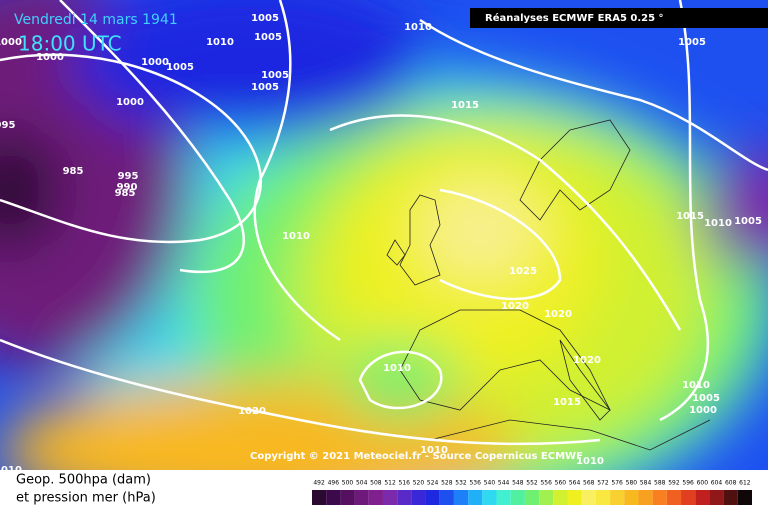 Image resolution: width=768 pixels, height=516 pixels. I want to click on scale-label: 604, so click(717, 483).